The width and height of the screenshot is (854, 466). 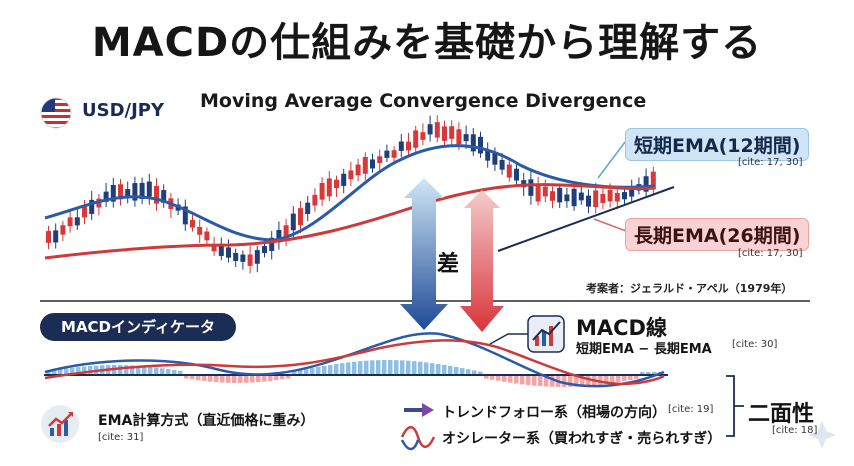 What do you see at coordinates (206, 421) in the screenshot?
I see `ema-calc-label: EMA計算方式（直近価格に重み）` at bounding box center [206, 421].